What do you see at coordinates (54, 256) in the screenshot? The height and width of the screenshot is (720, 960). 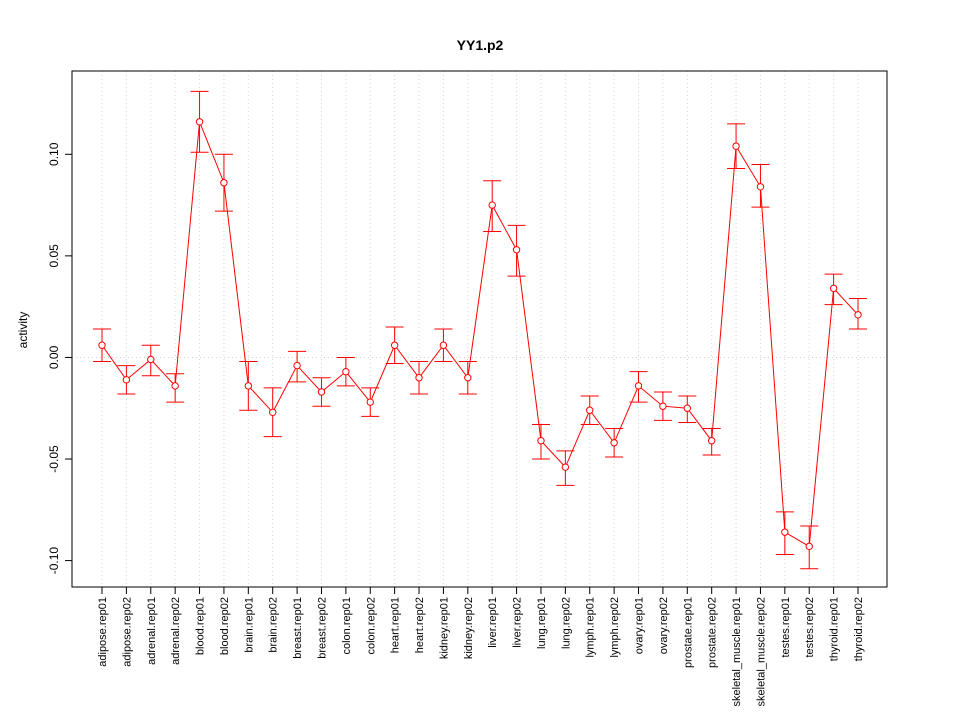 I see `y-tick-label: 0.05` at bounding box center [54, 256].